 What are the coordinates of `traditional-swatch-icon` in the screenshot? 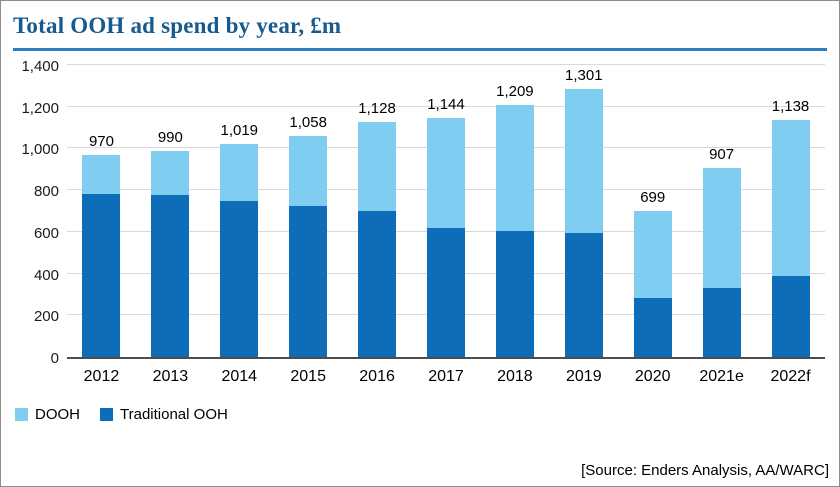 It's located at (106, 414).